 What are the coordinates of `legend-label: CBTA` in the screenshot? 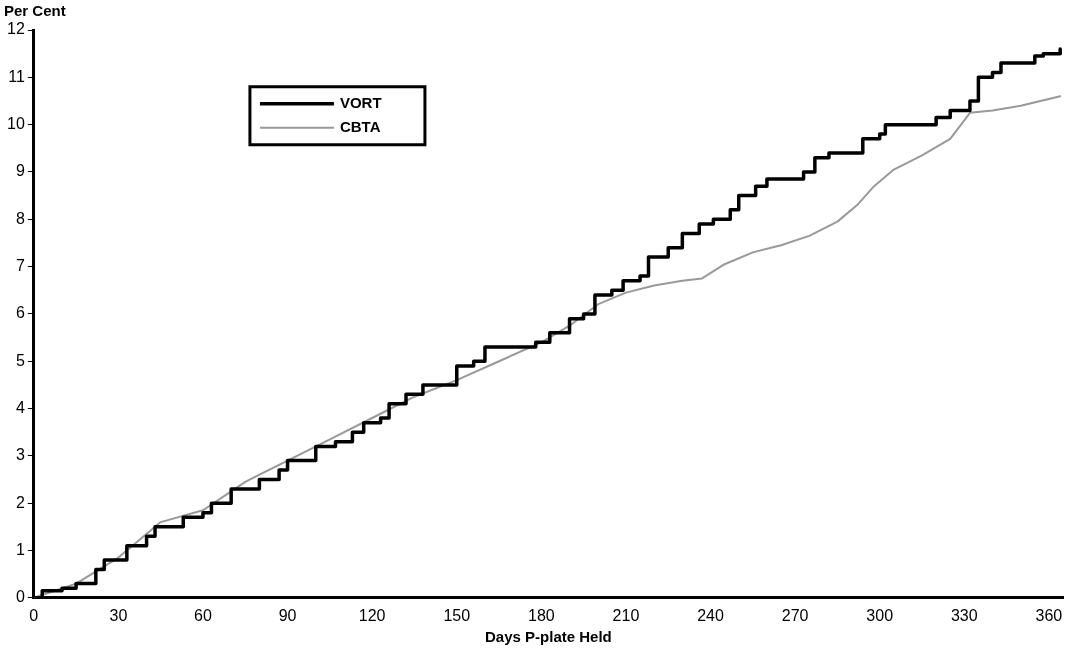 It's located at (360, 126).